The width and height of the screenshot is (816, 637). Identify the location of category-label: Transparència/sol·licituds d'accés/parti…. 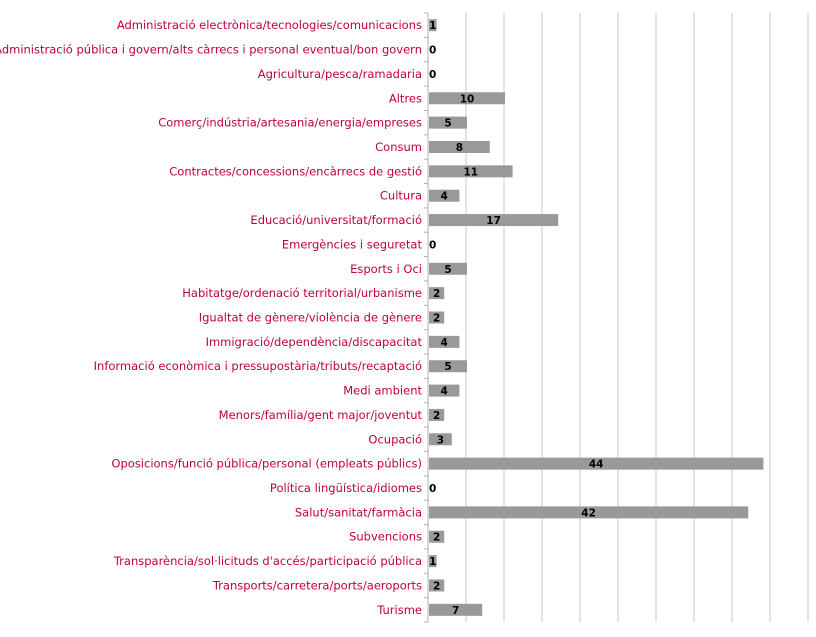
(267, 561).